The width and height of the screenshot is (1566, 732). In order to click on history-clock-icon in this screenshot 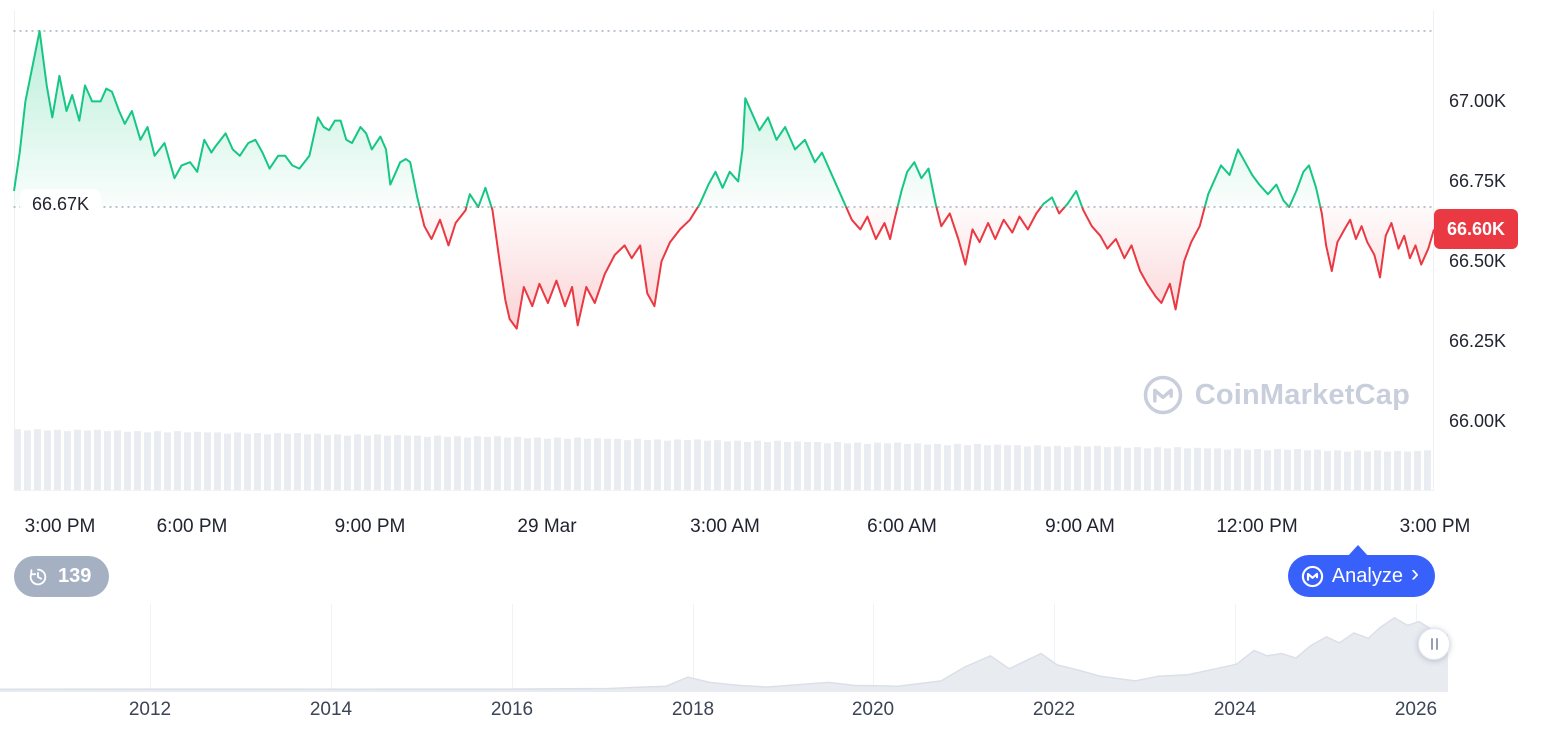, I will do `click(38, 576)`.